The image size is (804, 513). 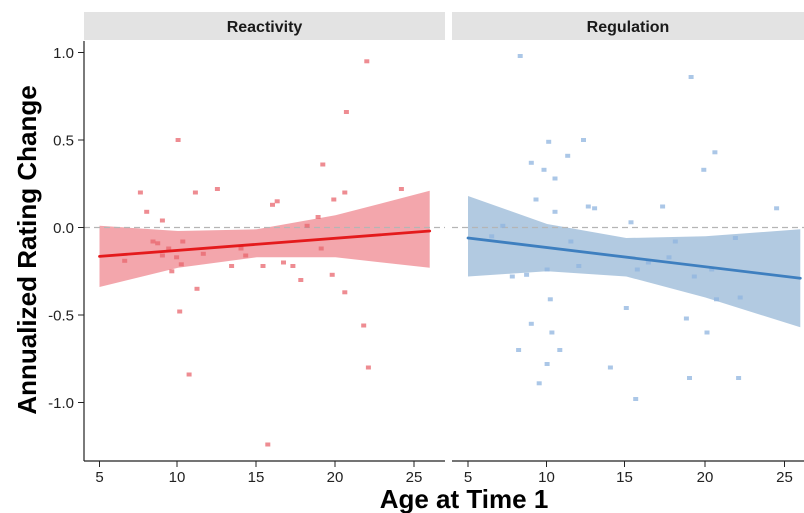 I want to click on confidence-band-reactivity, so click(x=264, y=238).